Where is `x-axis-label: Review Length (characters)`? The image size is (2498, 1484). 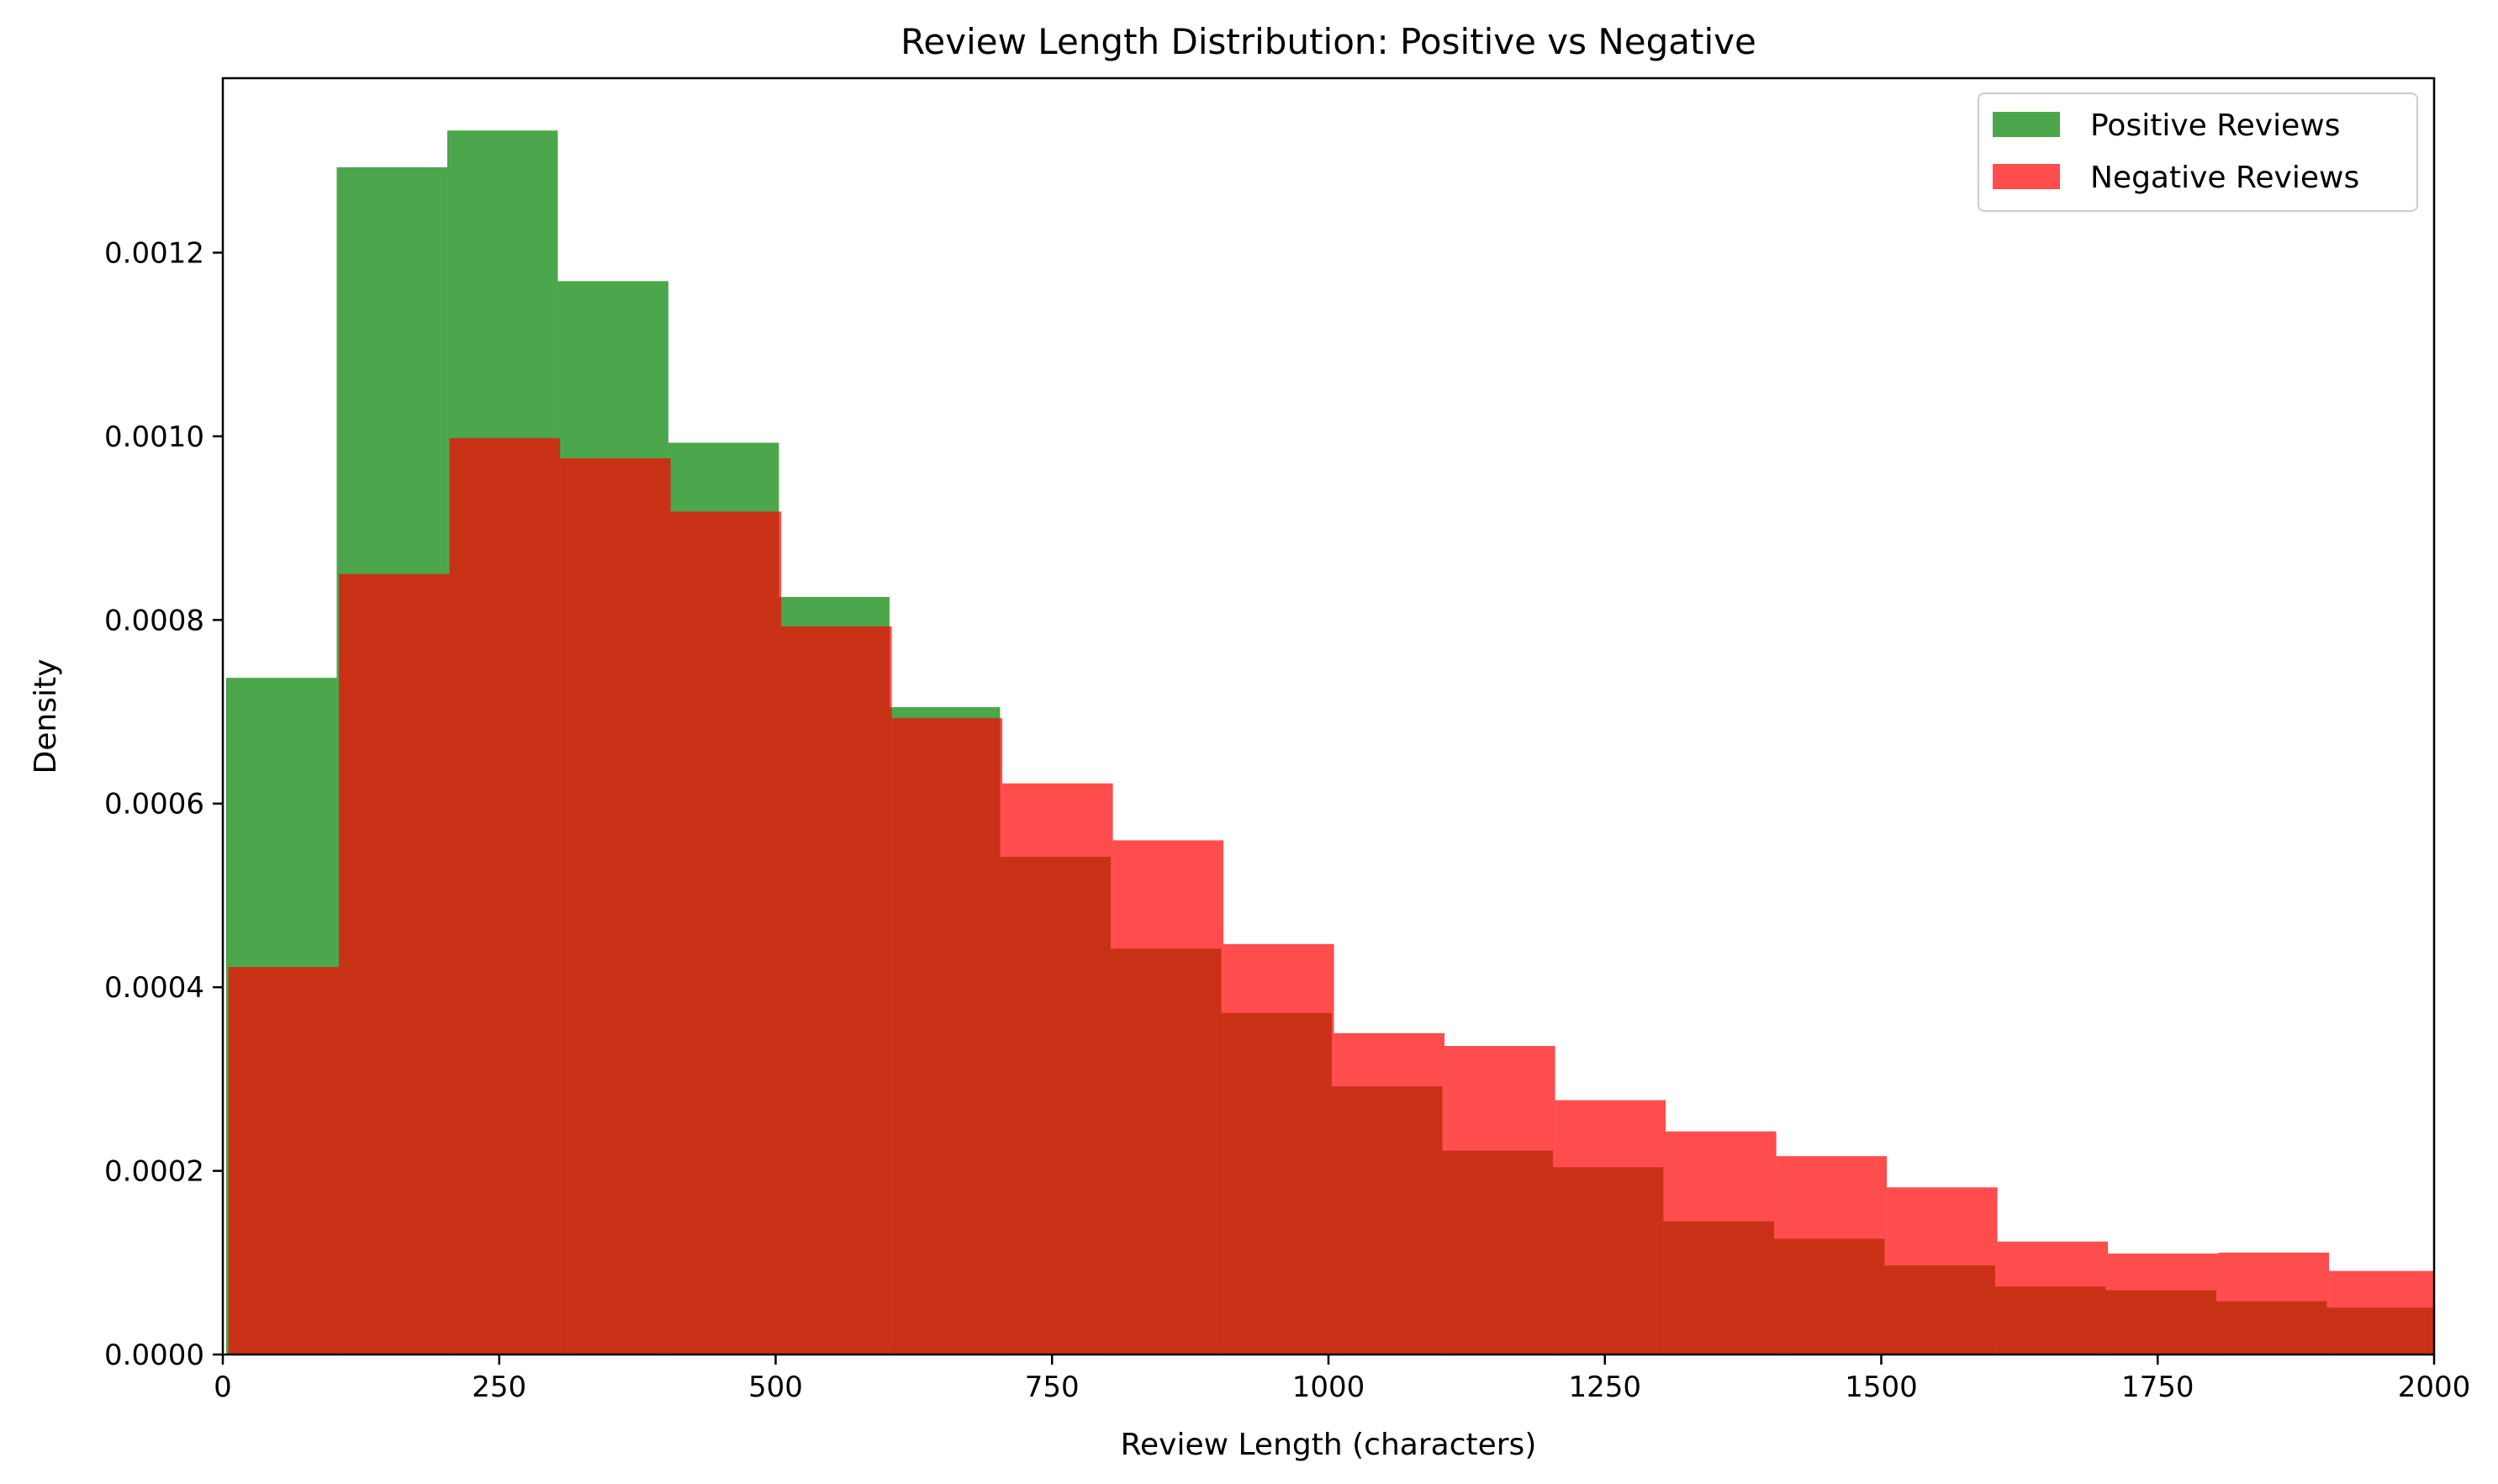 x-axis-label: Review Length (characters) is located at coordinates (1329, 1445).